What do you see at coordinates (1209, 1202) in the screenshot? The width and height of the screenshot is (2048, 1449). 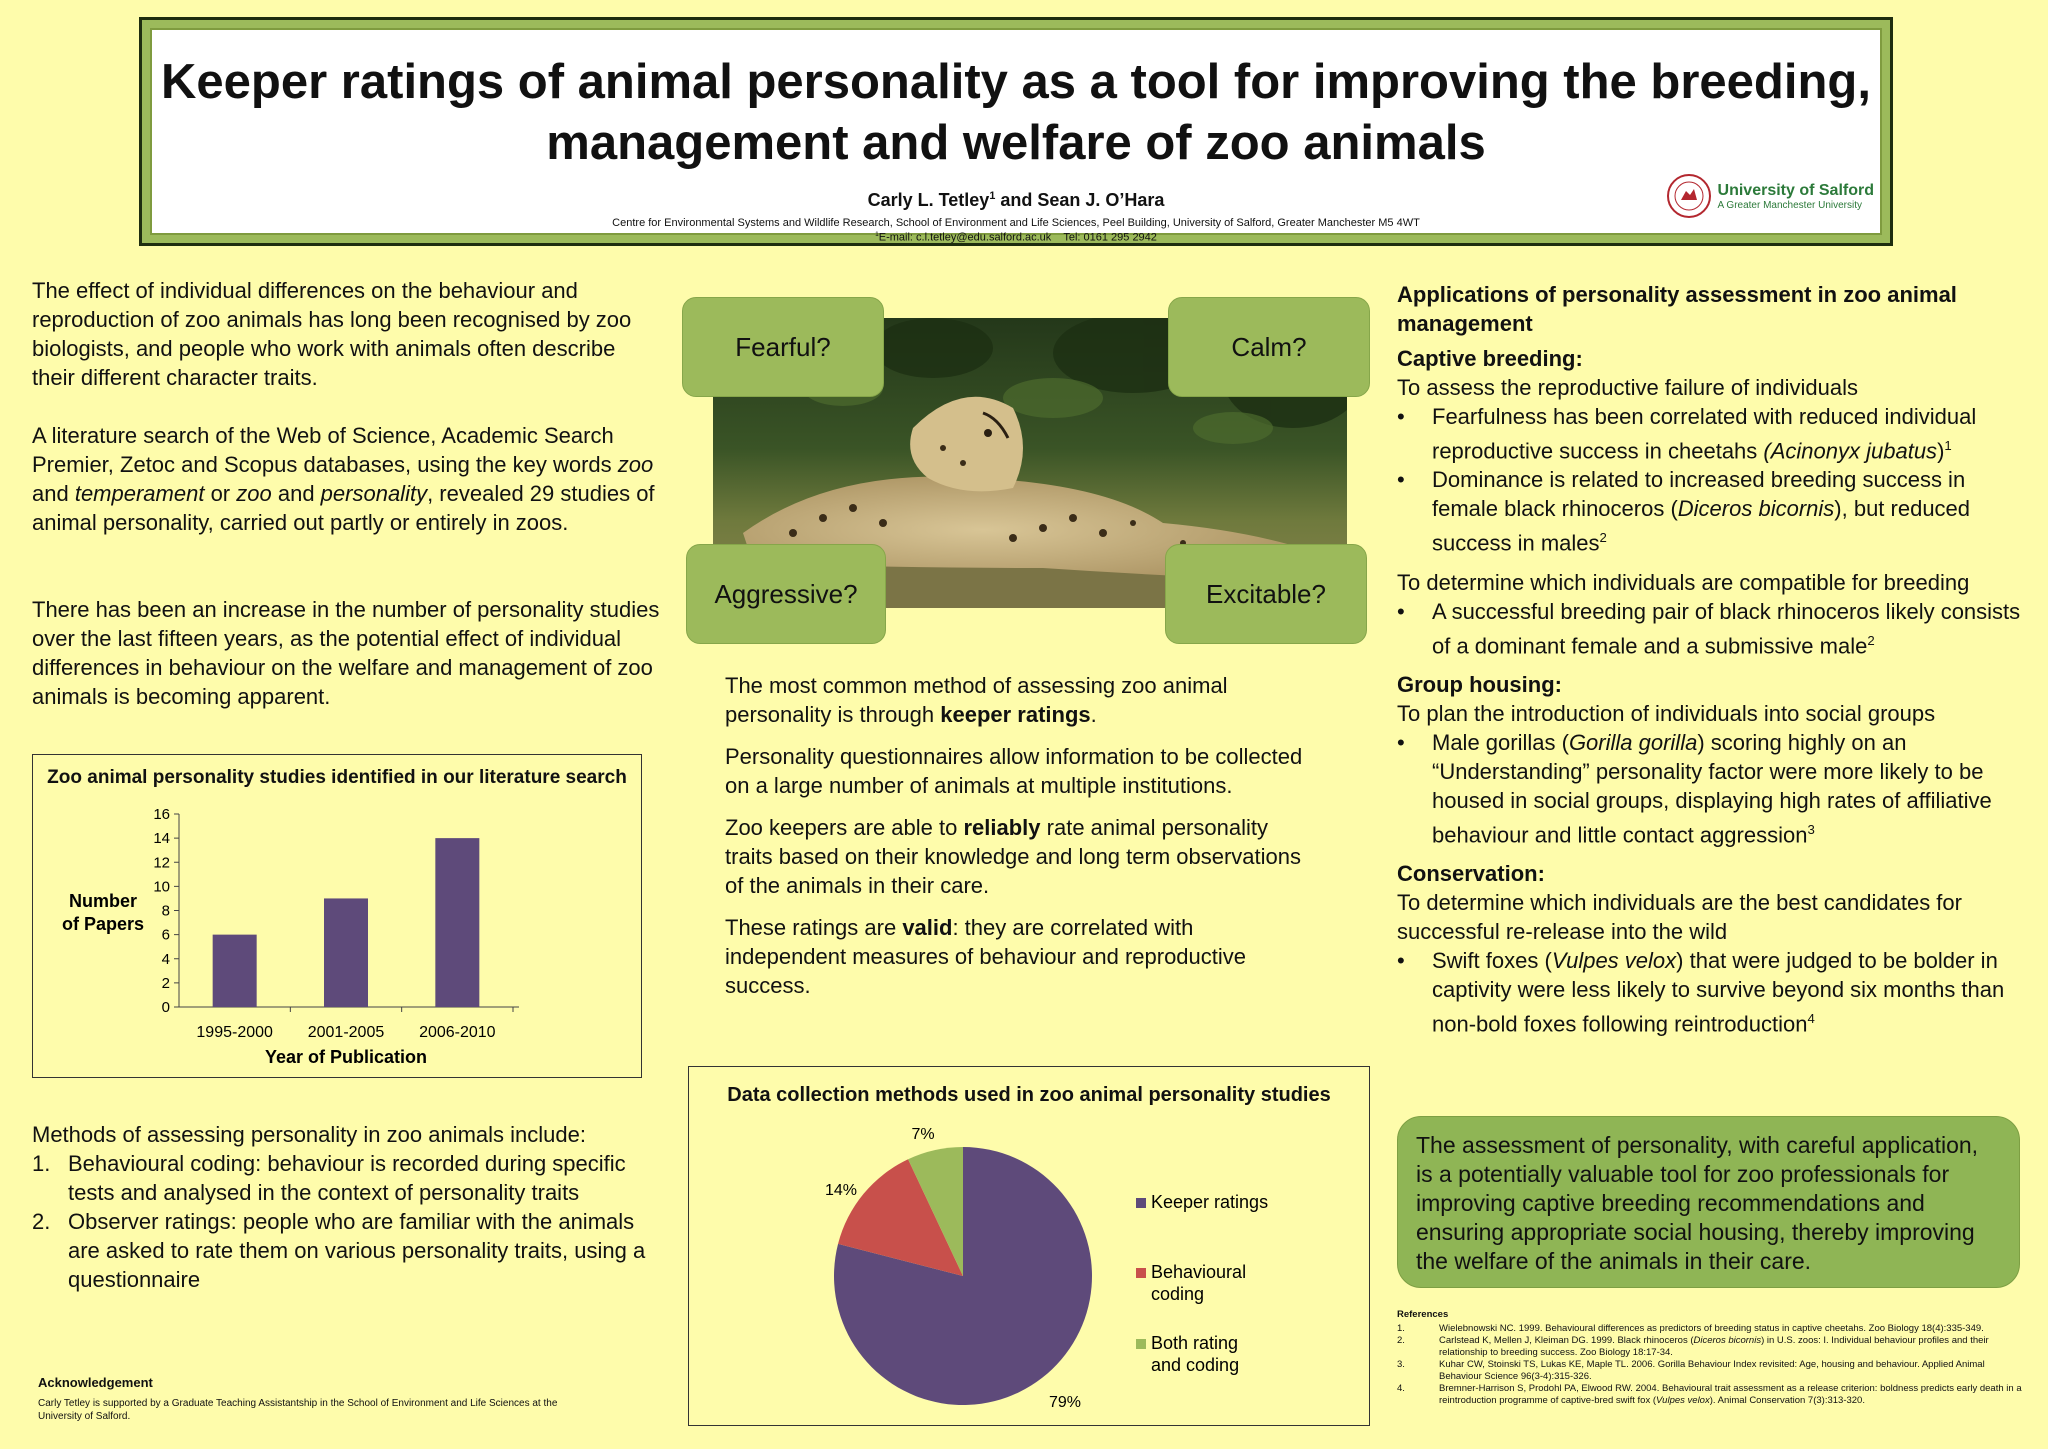 I see `pie-legend-label: Keeper ratings` at bounding box center [1209, 1202].